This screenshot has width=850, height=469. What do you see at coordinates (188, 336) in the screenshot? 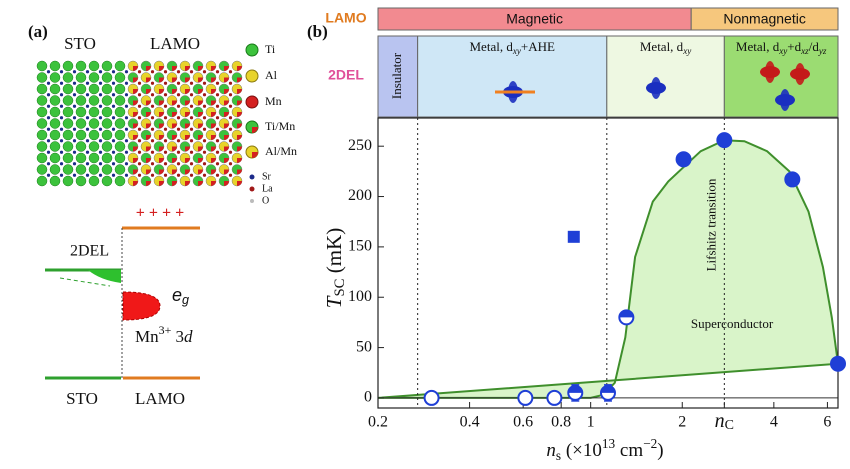
I see `mn-part: d` at bounding box center [188, 336].